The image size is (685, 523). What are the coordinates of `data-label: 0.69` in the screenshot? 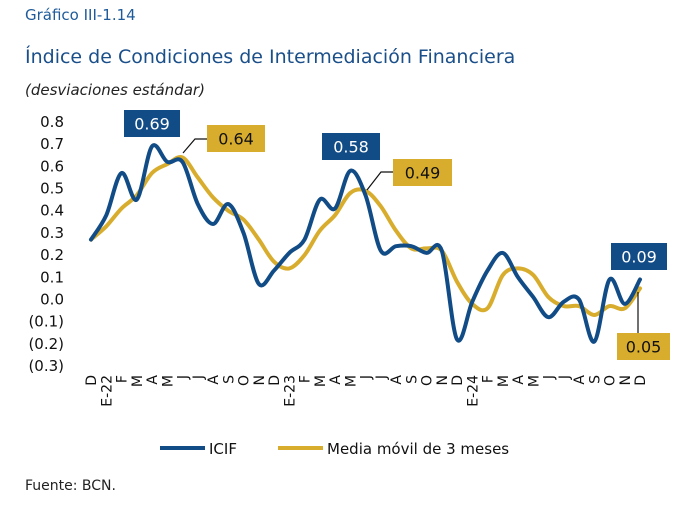 It's located at (152, 124).